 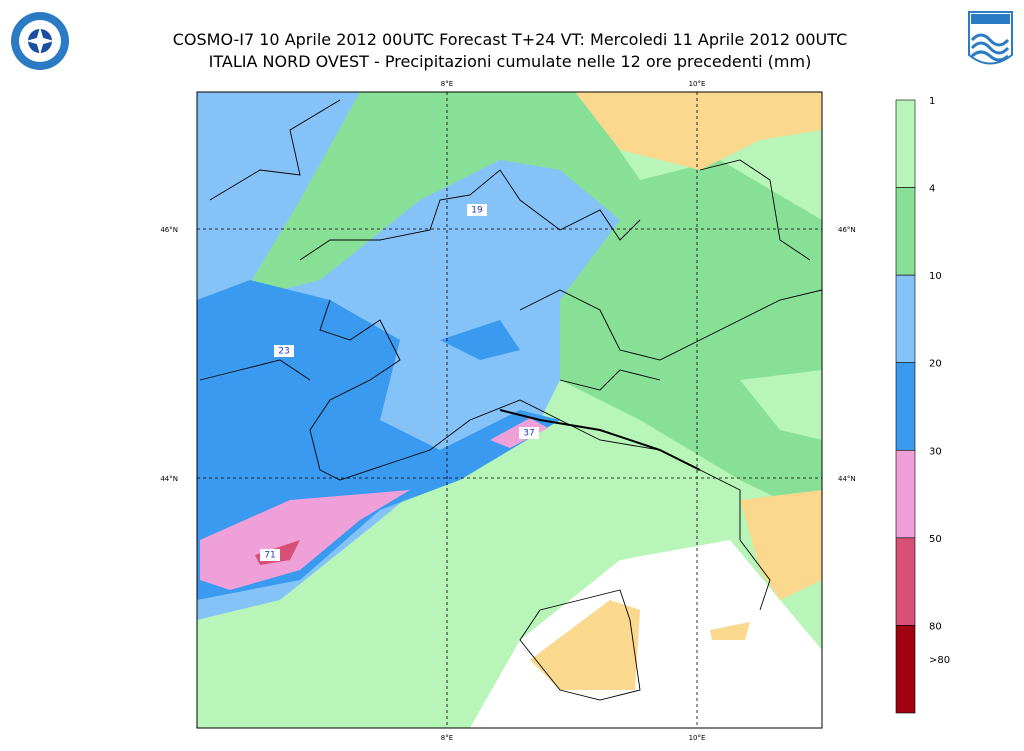 I want to click on point-label: 23, so click(x=283, y=352).